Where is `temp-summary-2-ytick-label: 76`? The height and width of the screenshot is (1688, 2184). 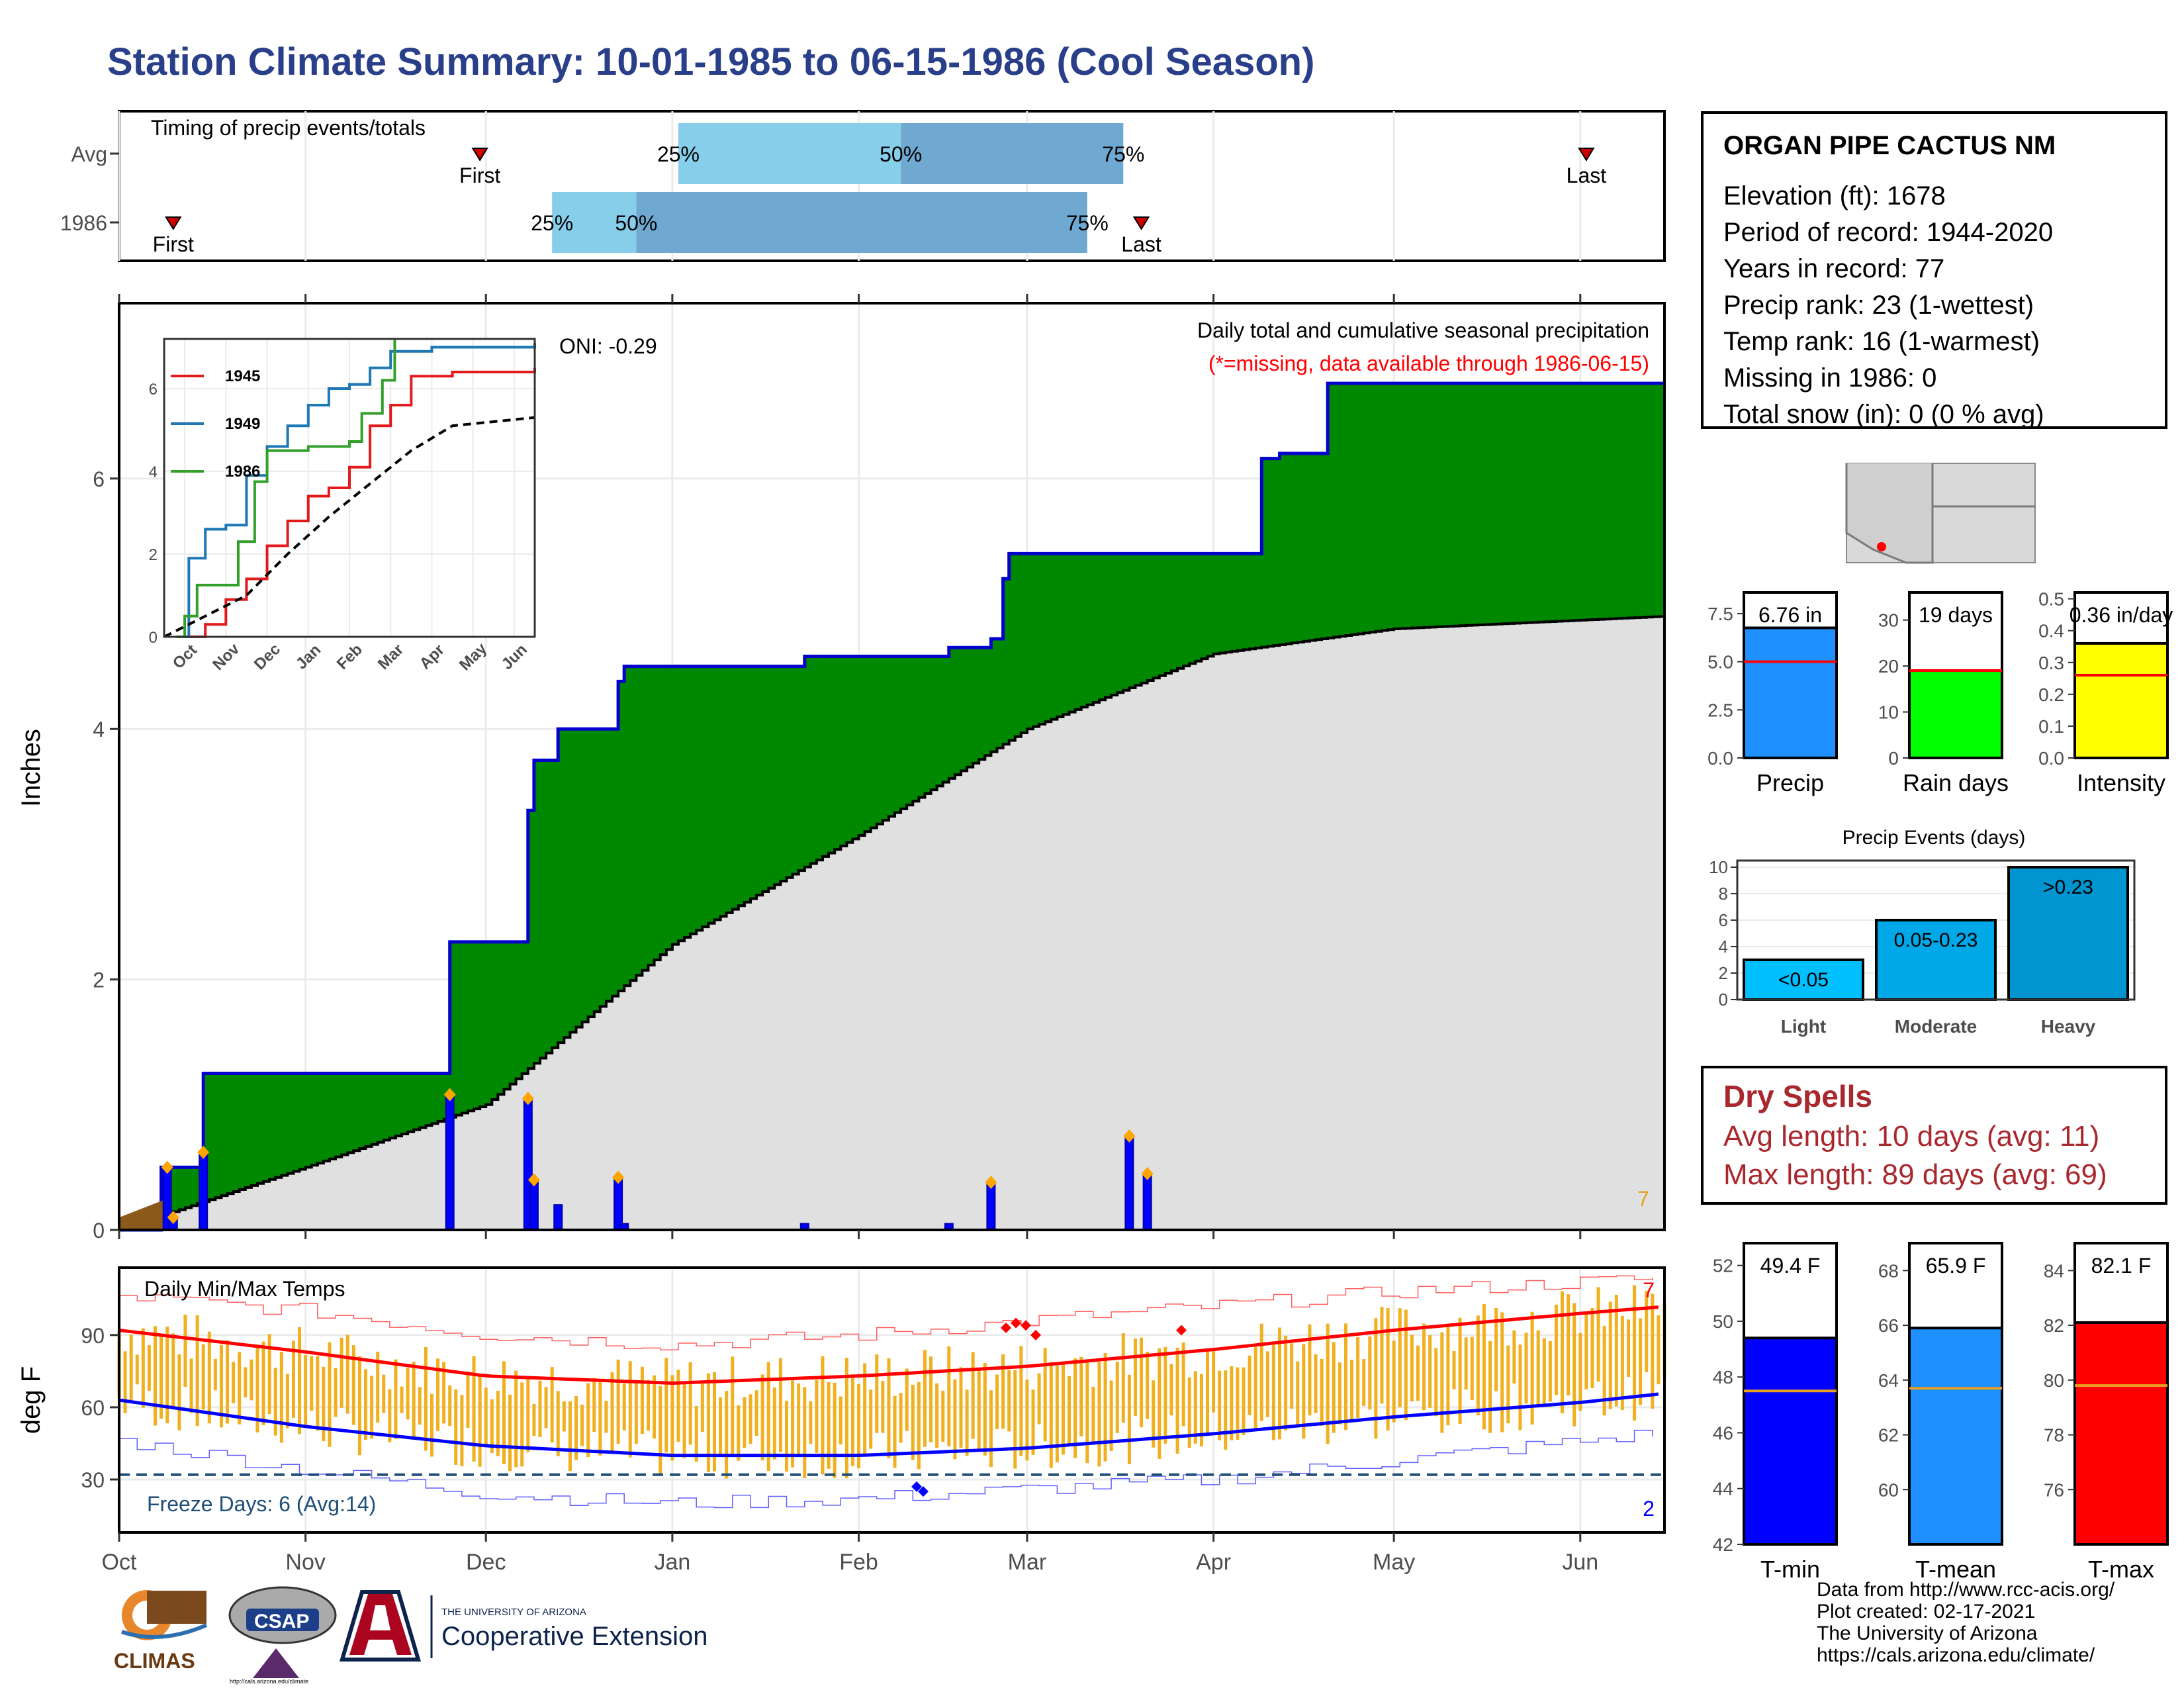 temp-summary-2-ytick-label: 76 is located at coordinates (2054, 1489).